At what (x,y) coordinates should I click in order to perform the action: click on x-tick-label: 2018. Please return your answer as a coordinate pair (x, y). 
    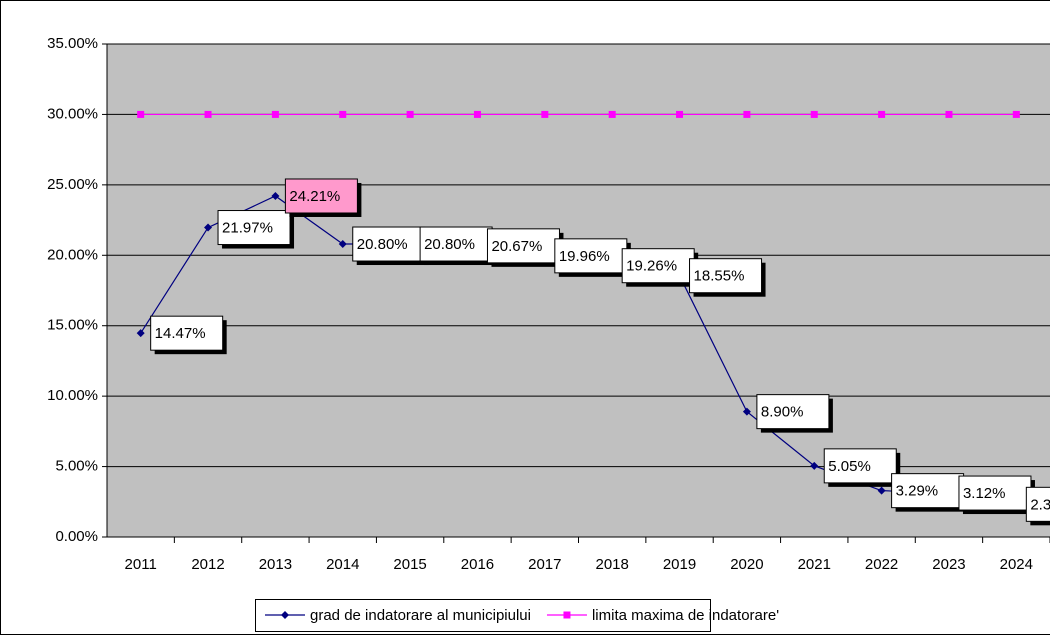
    Looking at the image, I should click on (611, 564).